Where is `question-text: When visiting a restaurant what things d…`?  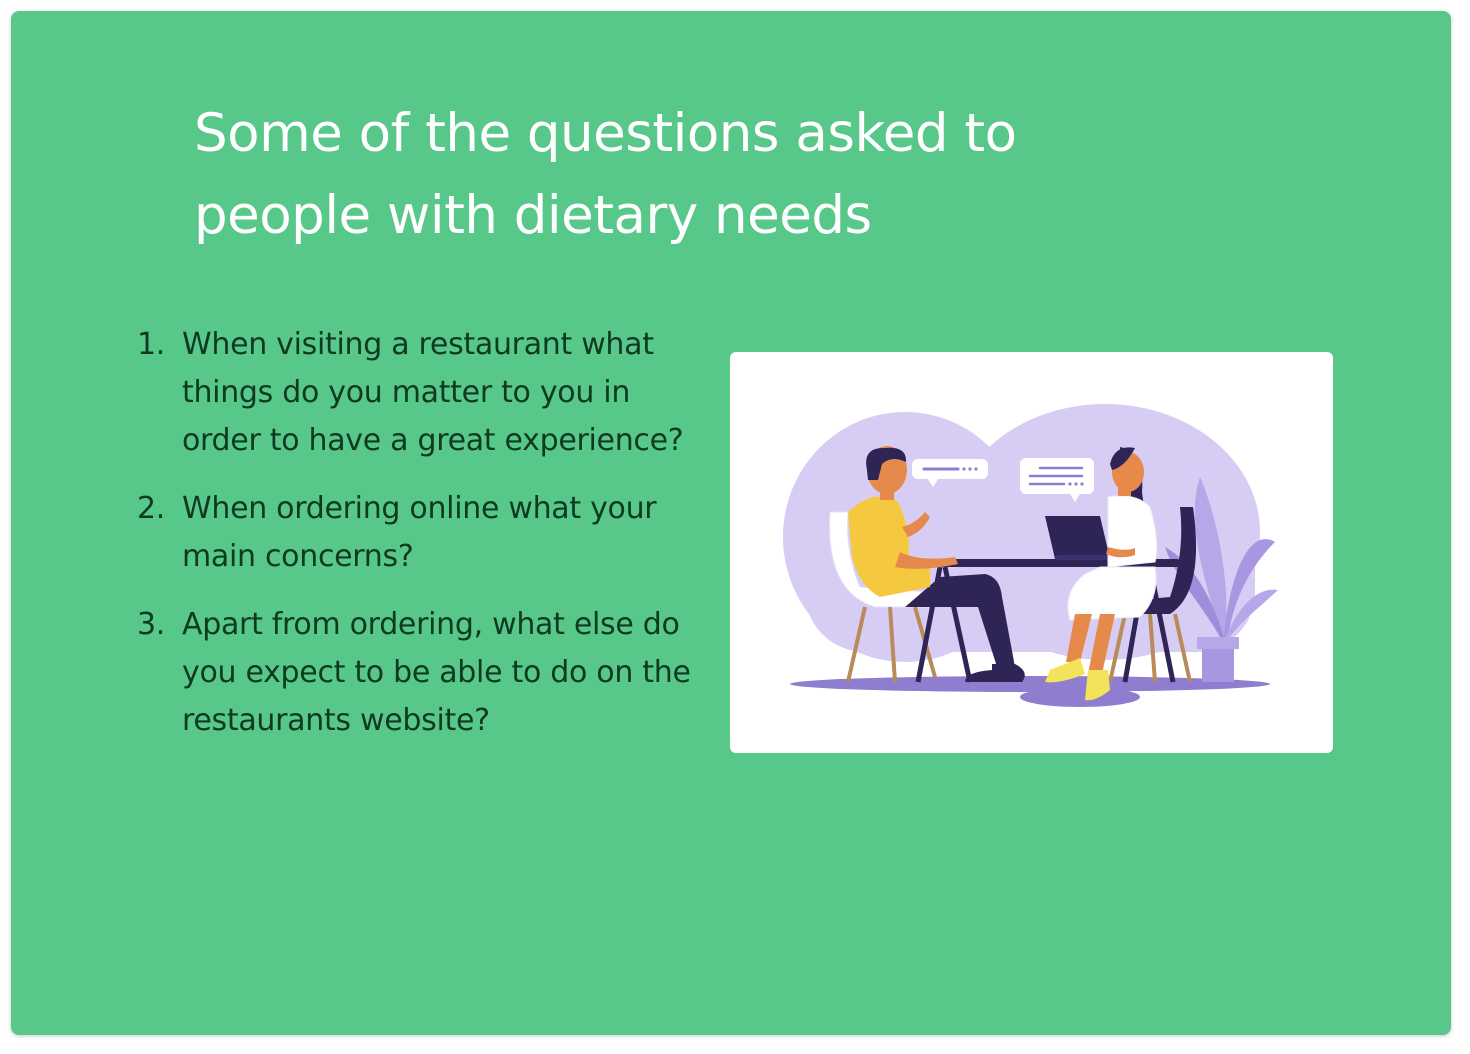
question-text: When visiting a restaurant what things d… is located at coordinates (433, 392).